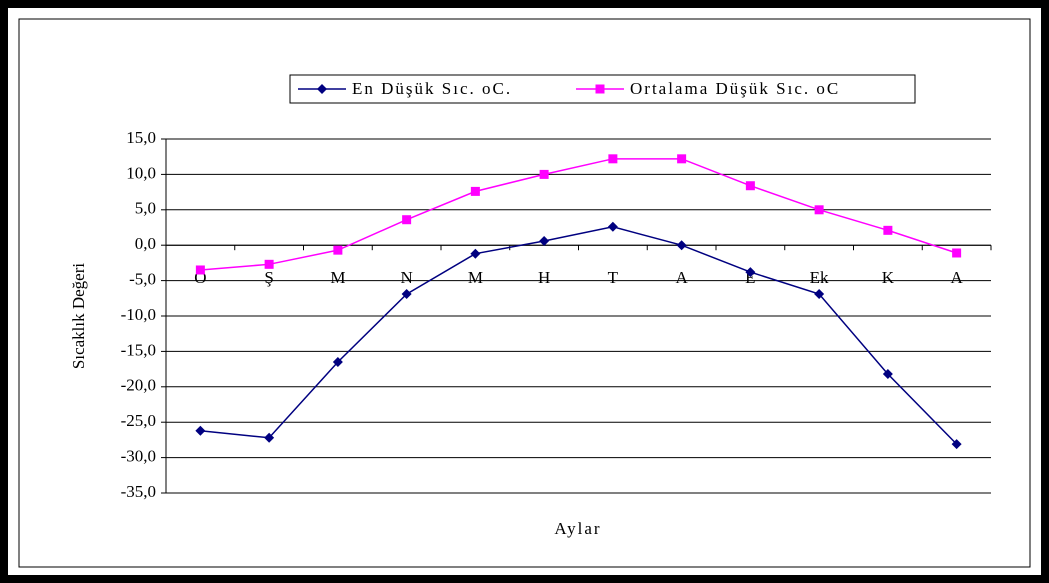 This screenshot has width=1049, height=583. Describe the element at coordinates (138, 349) in the screenshot. I see `y-tick-label: -15,0` at that location.